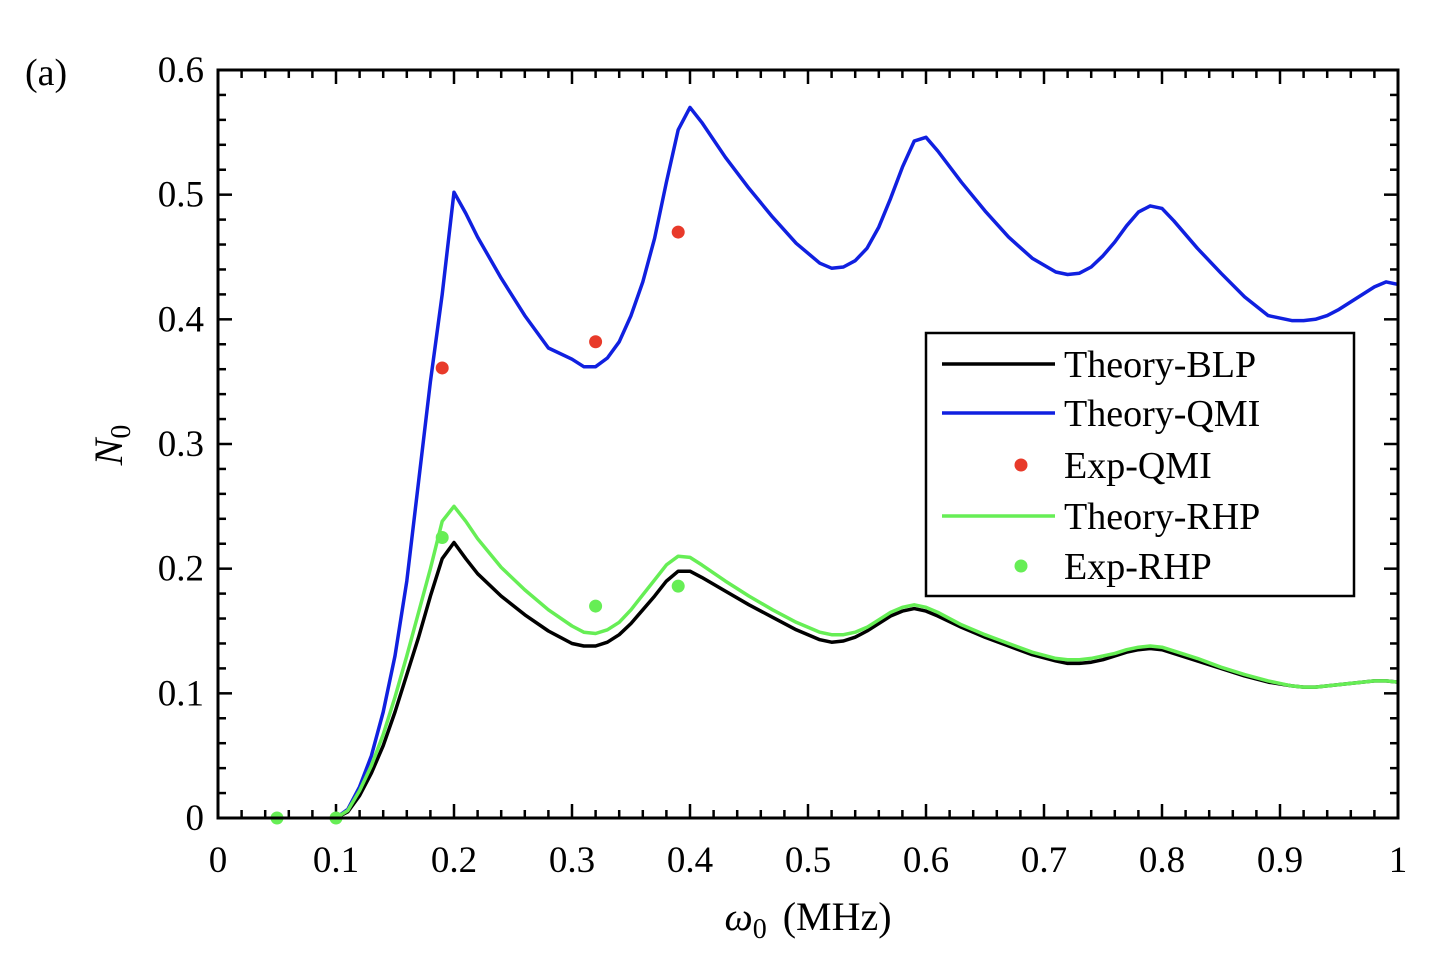 This screenshot has height=962, width=1450. I want to click on legend-marker-exp-qmi, so click(1021, 465).